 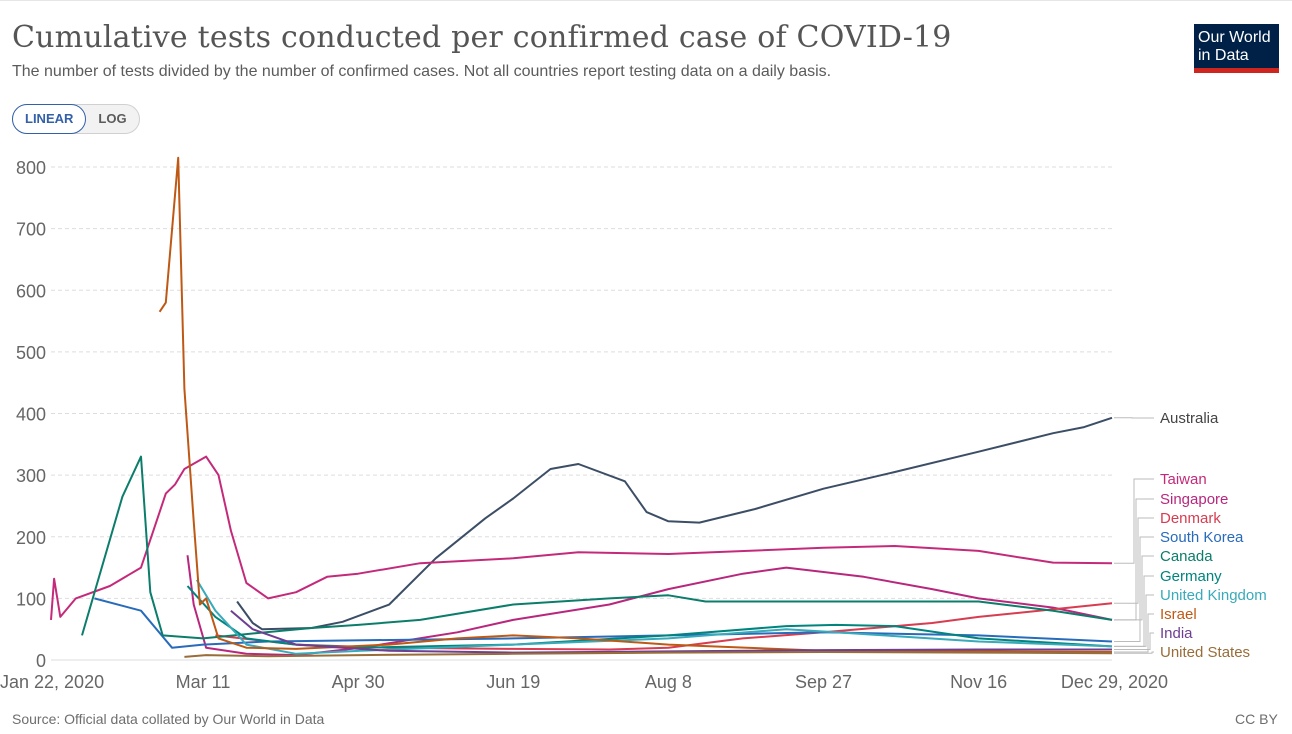 I want to click on logo-line-1: Our World, so click(x=1234, y=37).